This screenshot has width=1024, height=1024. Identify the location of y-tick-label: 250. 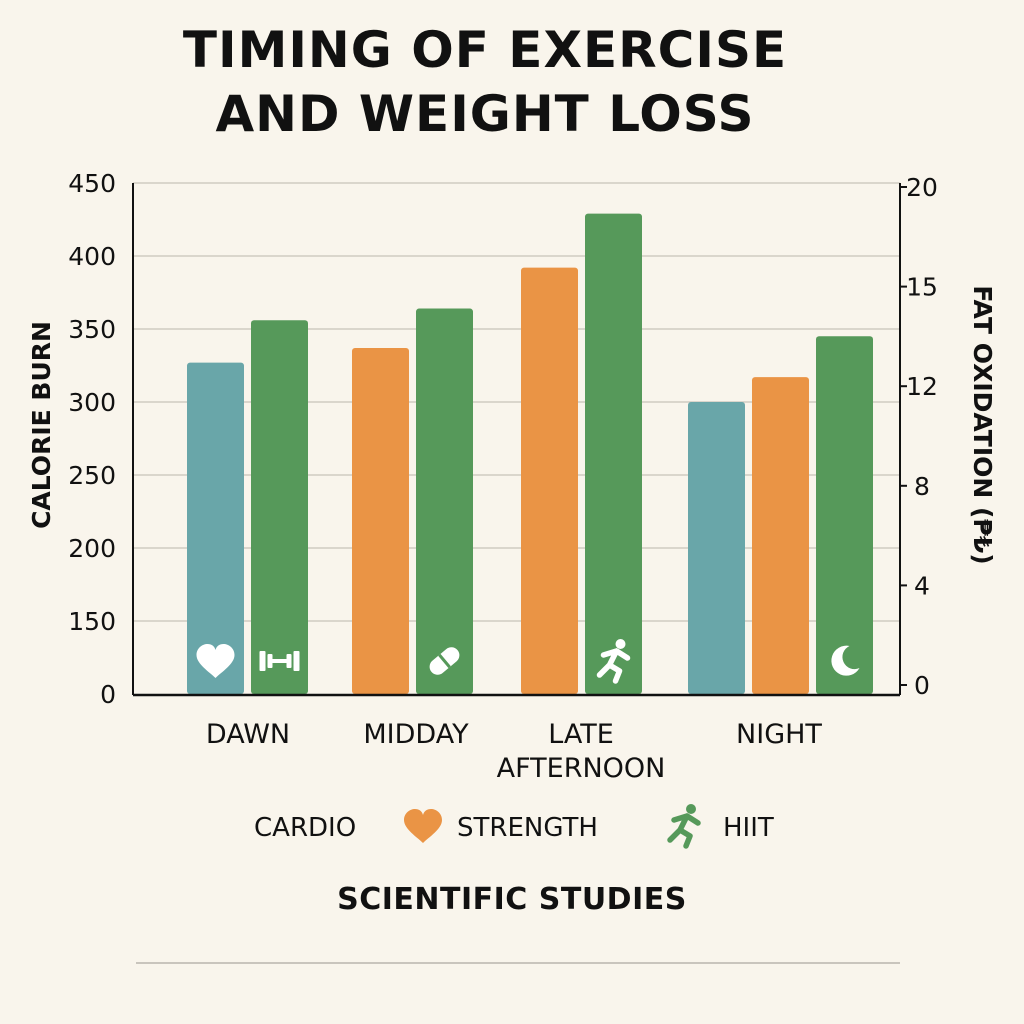
(92, 475).